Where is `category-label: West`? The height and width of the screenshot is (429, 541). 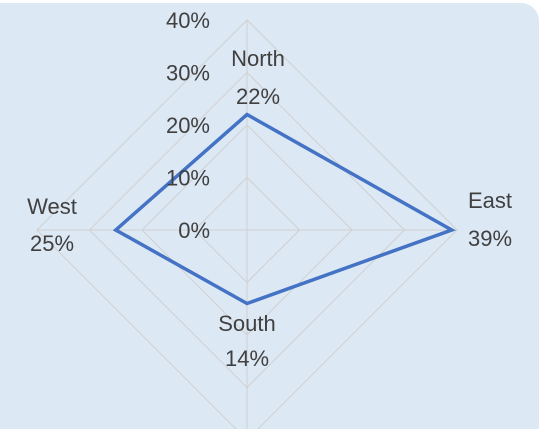 category-label: West is located at coordinates (52, 206).